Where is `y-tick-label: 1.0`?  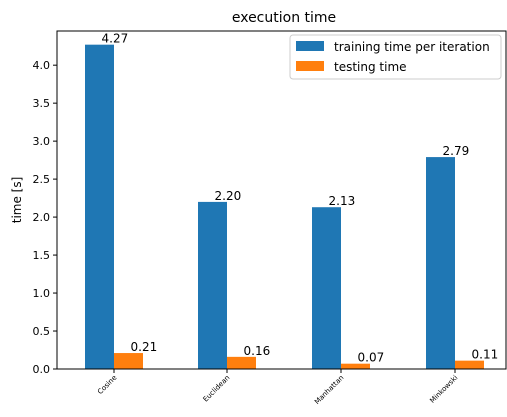 y-tick-label: 1.0 is located at coordinates (42, 293).